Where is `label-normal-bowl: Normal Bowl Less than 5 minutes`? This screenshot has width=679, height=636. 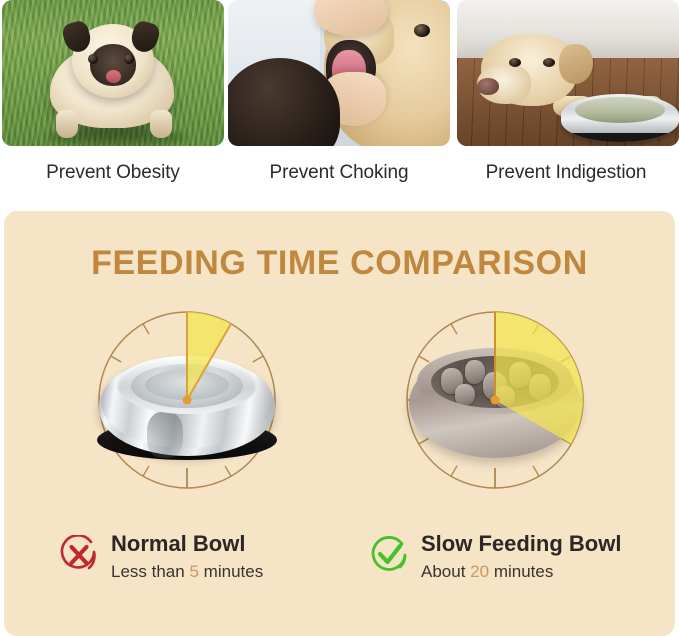
label-normal-bowl: Normal Bowl Less than 5 minutes is located at coordinates (209, 561).